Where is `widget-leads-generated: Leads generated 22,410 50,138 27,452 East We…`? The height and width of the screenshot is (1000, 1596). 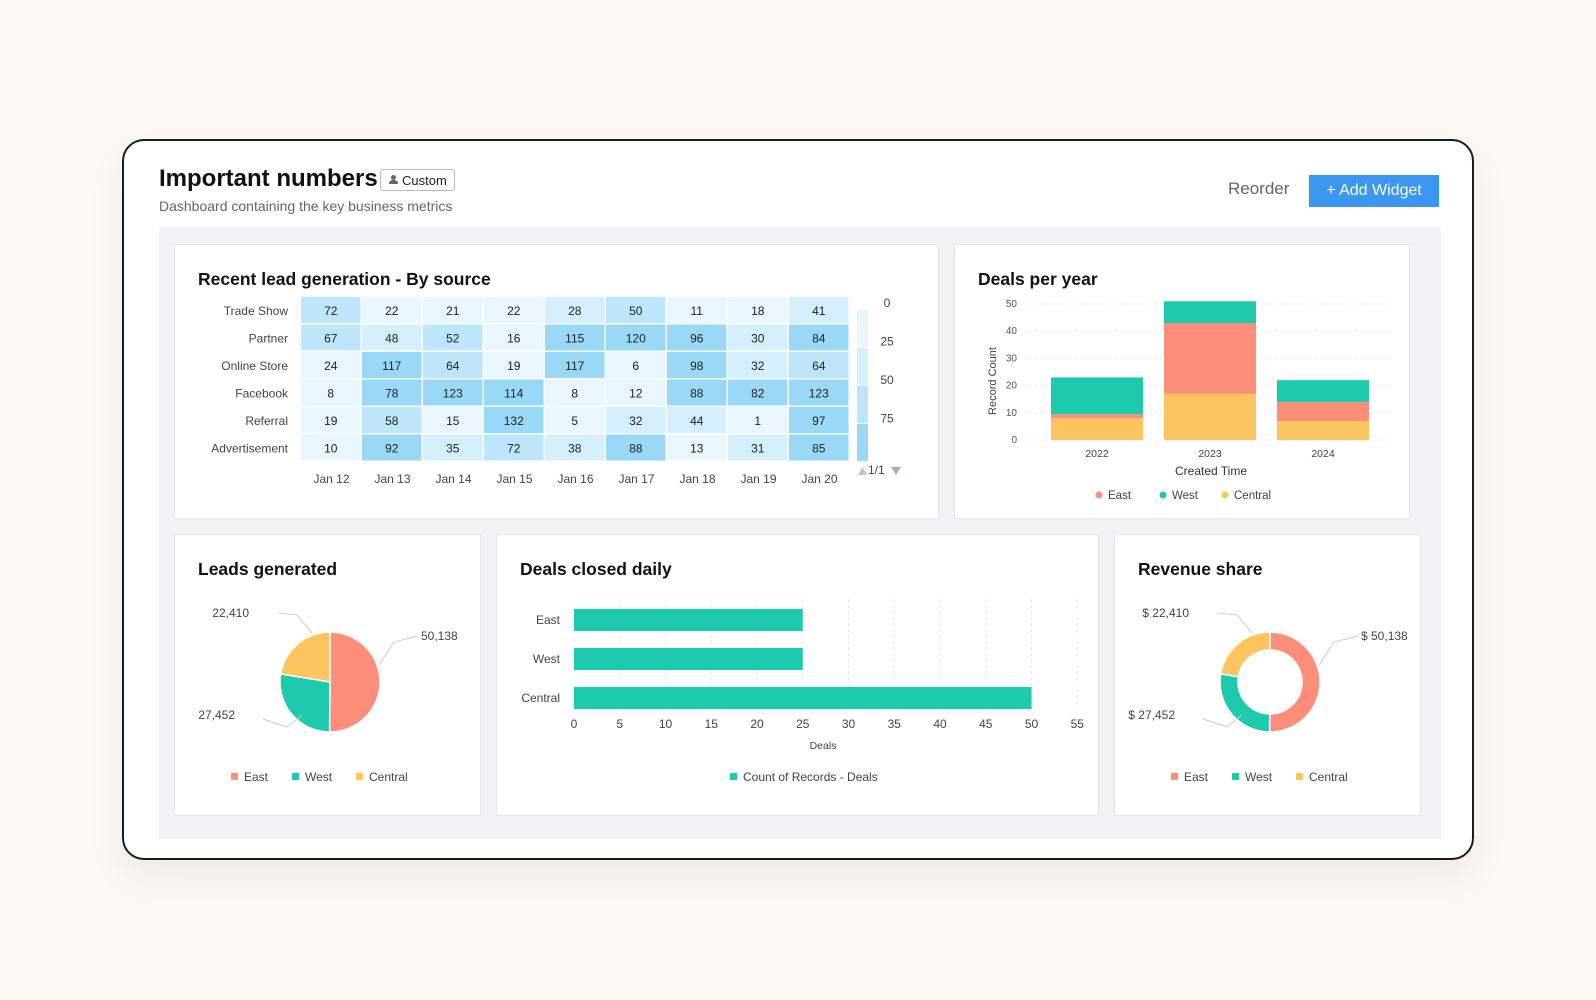 widget-leads-generated: Leads generated 22,410 50,138 27,452 East We… is located at coordinates (327, 675).